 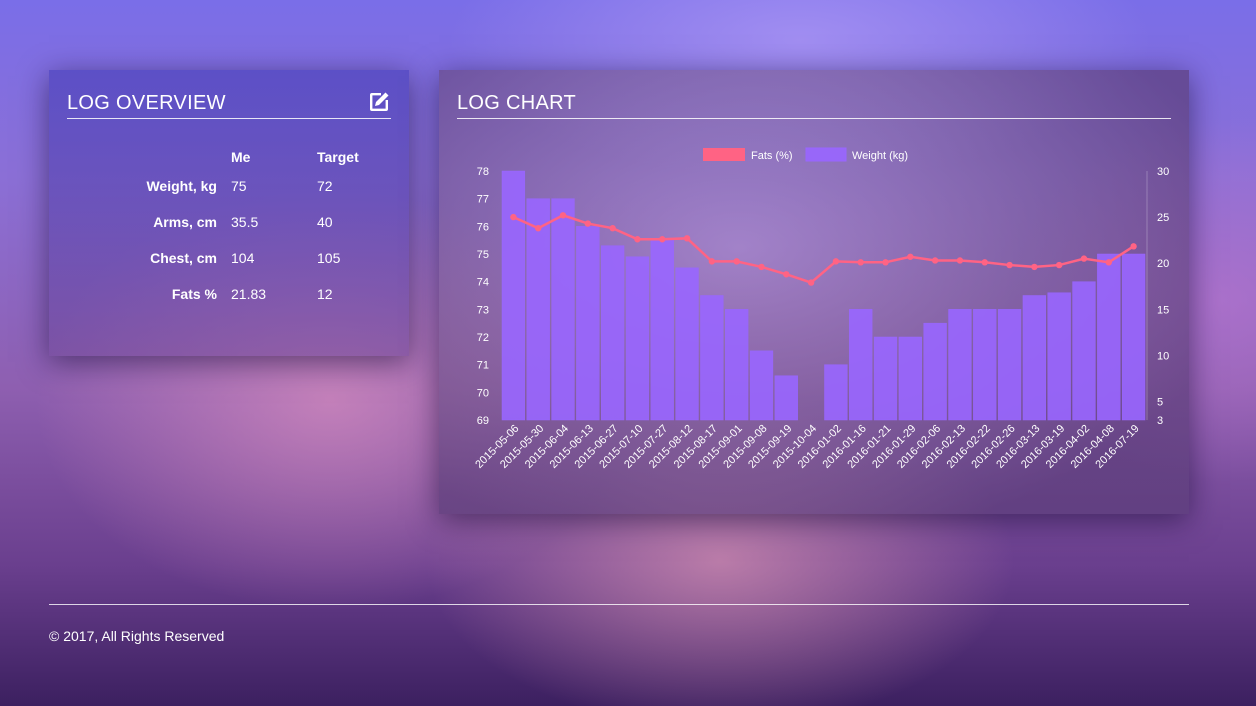 I want to click on row-label: Weight, kg, so click(x=181, y=186).